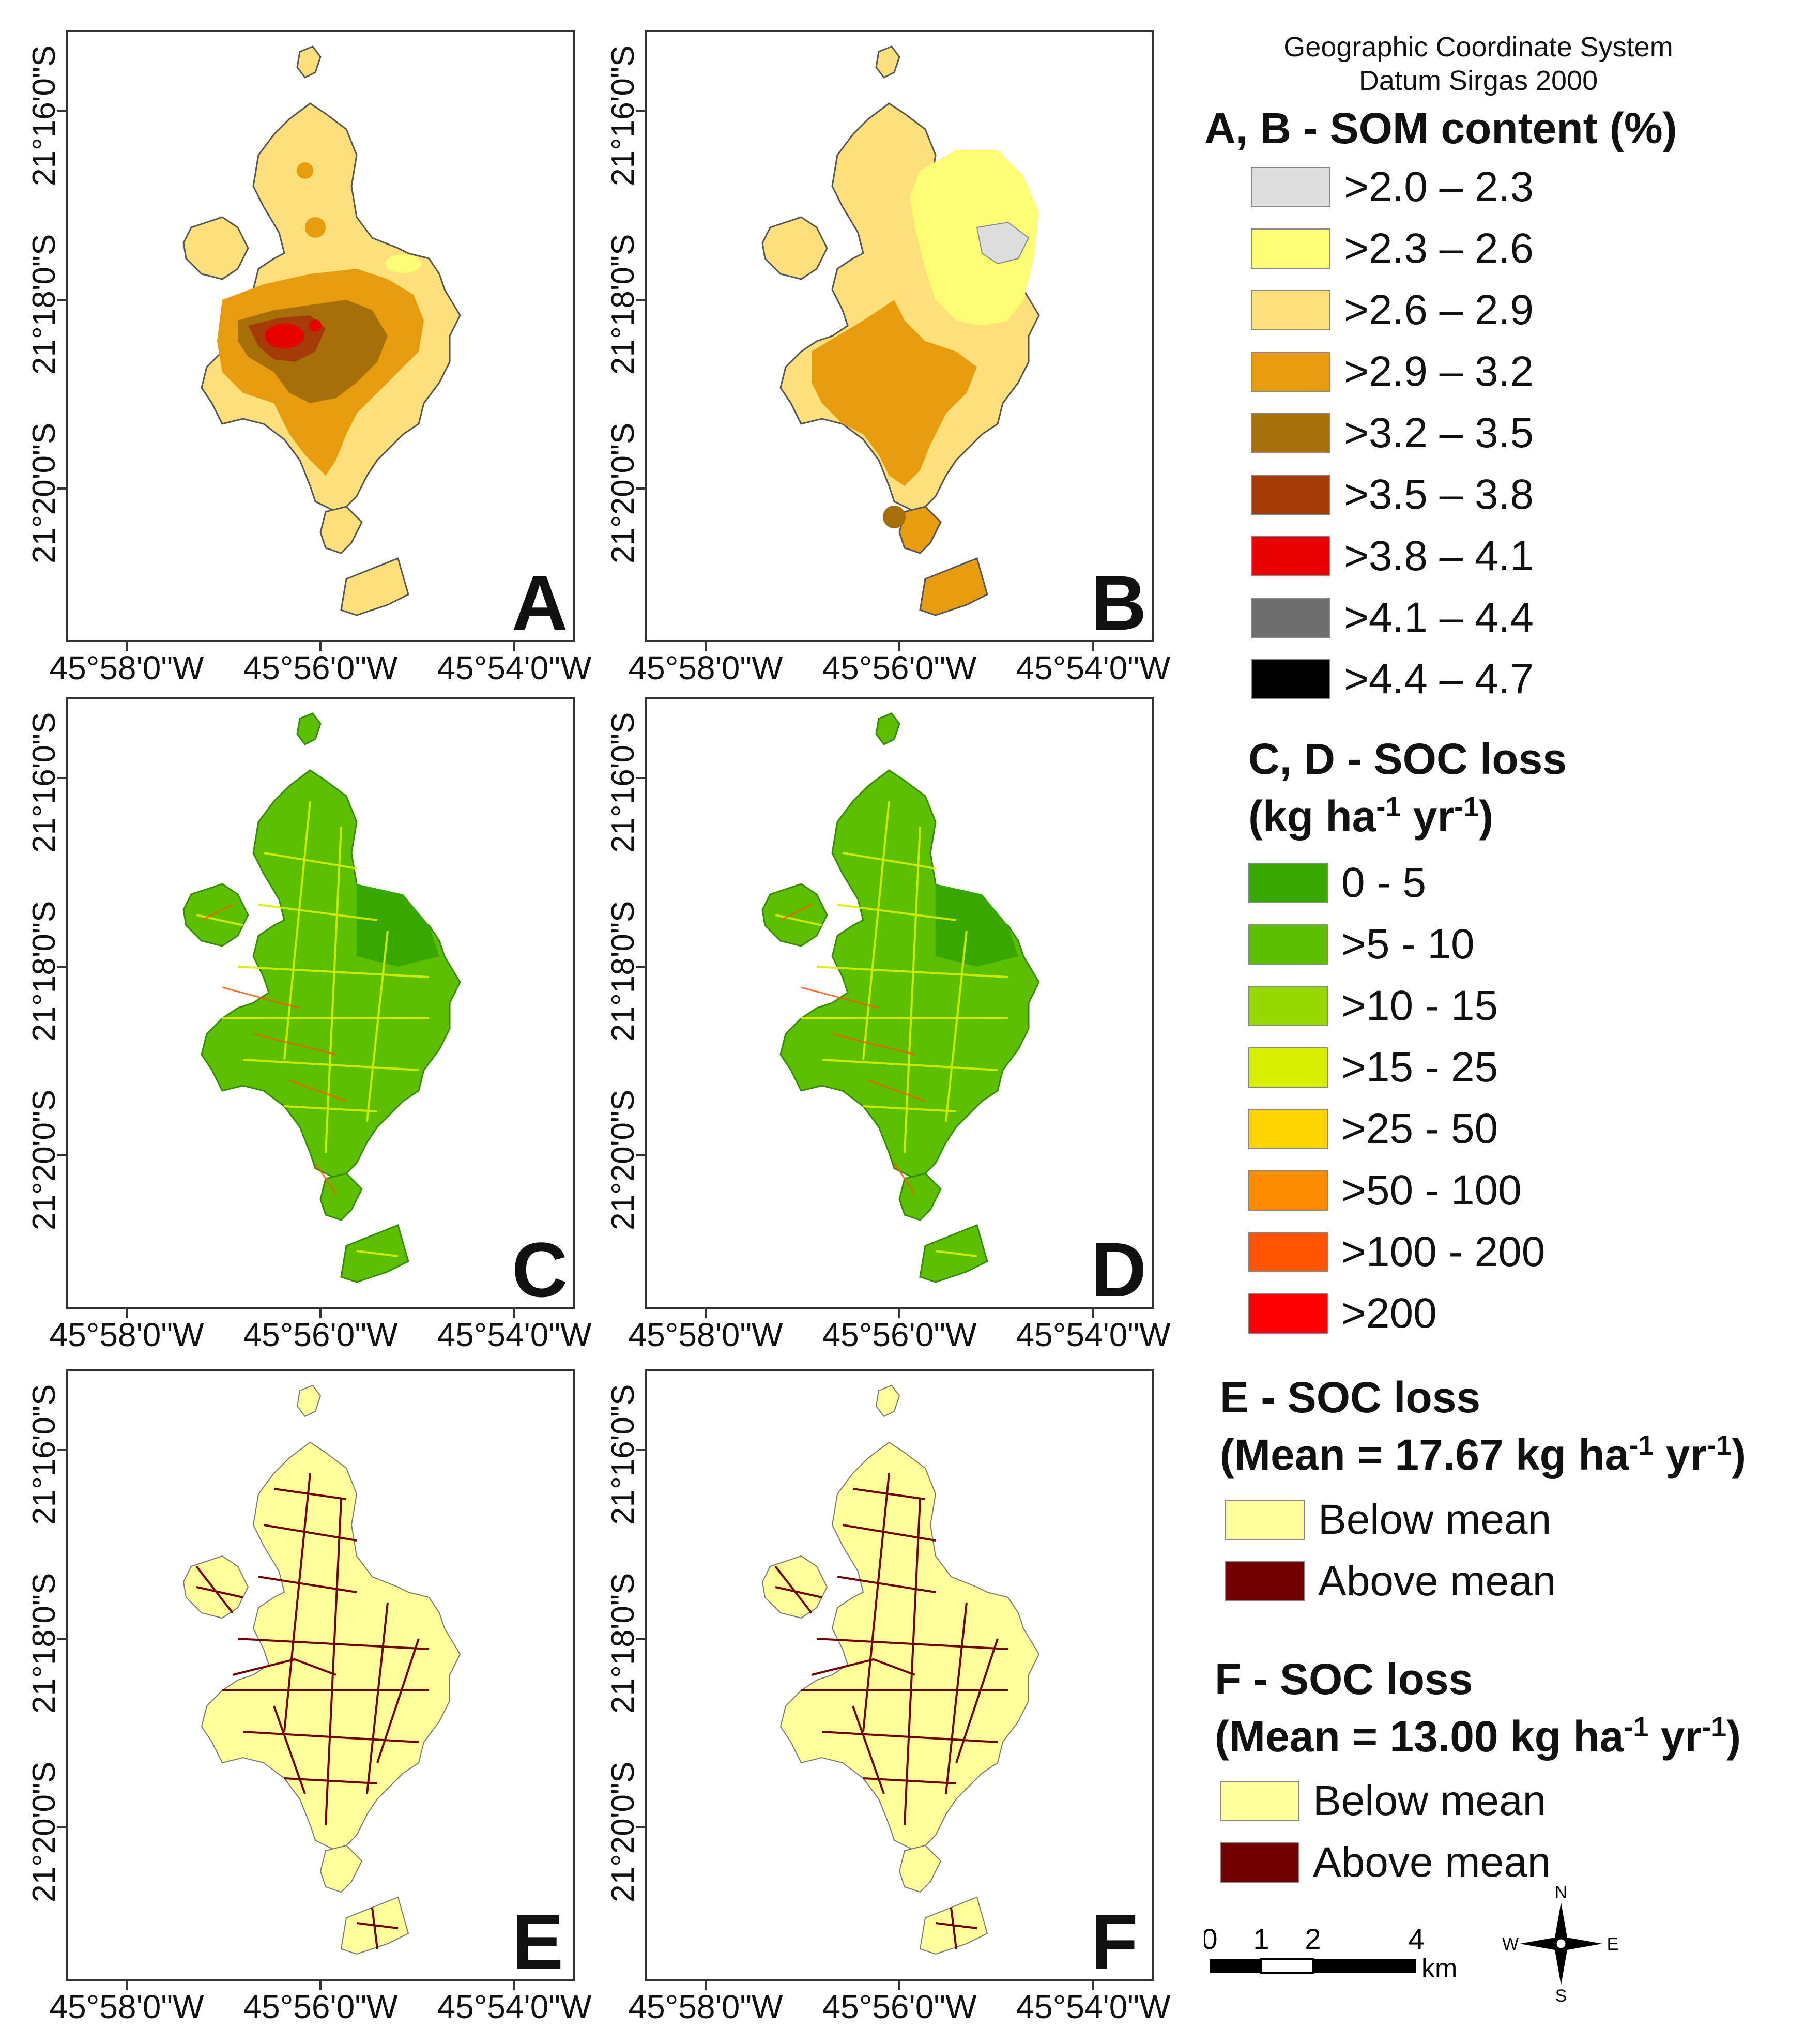 The width and height of the screenshot is (1805, 2044). I want to click on legend-entry: >4.1 – 4.4, so click(1392, 617).